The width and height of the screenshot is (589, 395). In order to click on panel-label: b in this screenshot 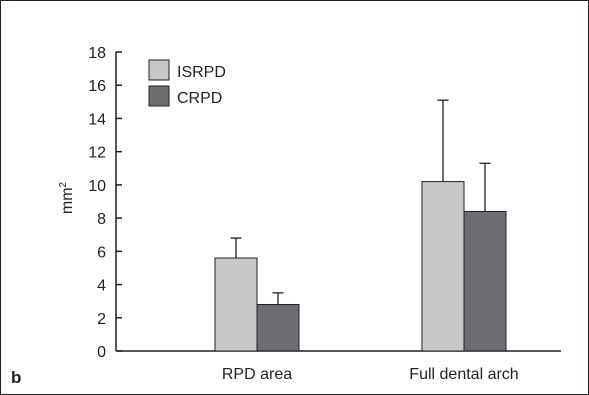, I will do `click(16, 377)`.